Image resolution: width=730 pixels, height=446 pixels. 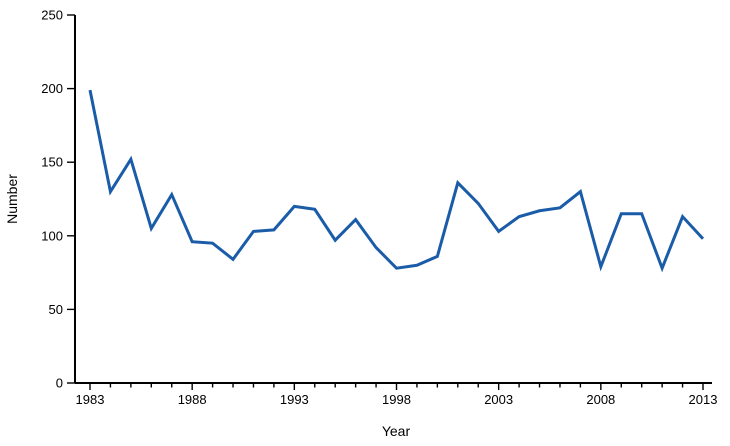 I want to click on svg-text: 150, so click(x=52, y=162).